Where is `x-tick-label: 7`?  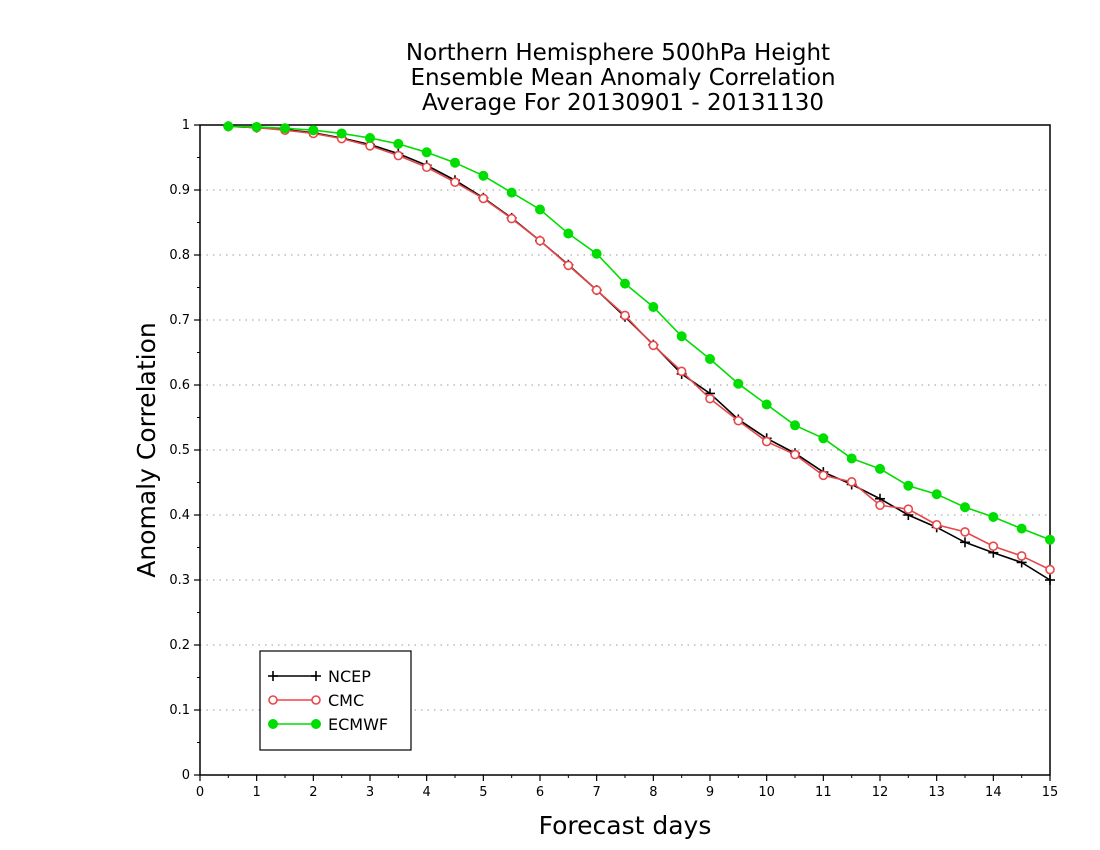
x-tick-label: 7 is located at coordinates (597, 792).